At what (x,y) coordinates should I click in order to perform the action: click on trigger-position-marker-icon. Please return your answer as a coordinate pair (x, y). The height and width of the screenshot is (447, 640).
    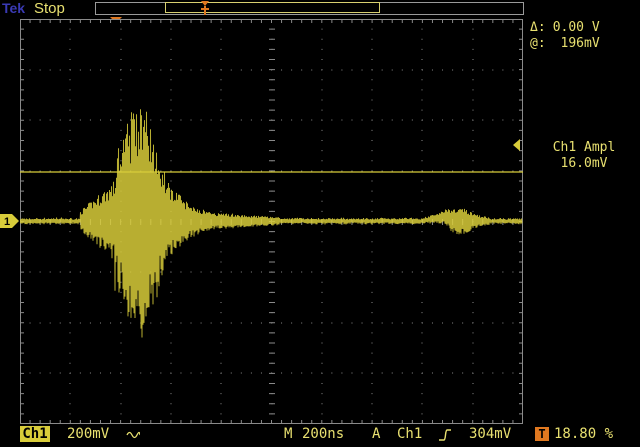
    Looking at the image, I should click on (205, 8).